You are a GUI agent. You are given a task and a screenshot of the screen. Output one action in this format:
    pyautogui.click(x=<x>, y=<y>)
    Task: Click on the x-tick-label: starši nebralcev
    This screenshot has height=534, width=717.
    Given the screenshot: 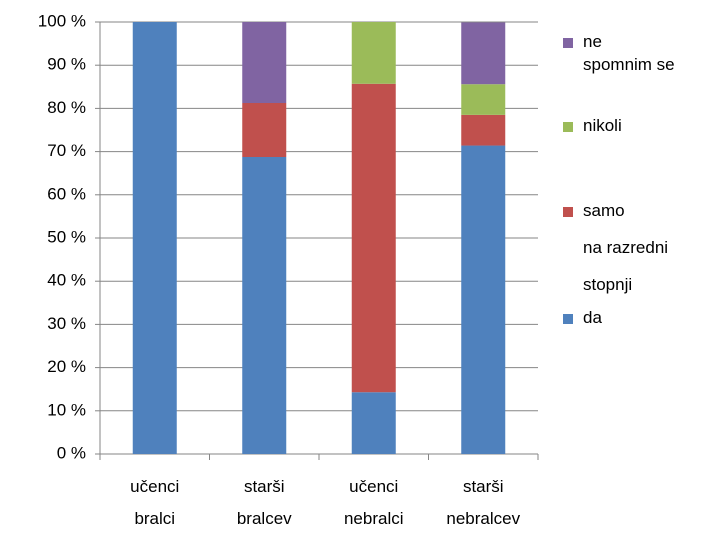 What is the action you would take?
    pyautogui.click(x=483, y=502)
    